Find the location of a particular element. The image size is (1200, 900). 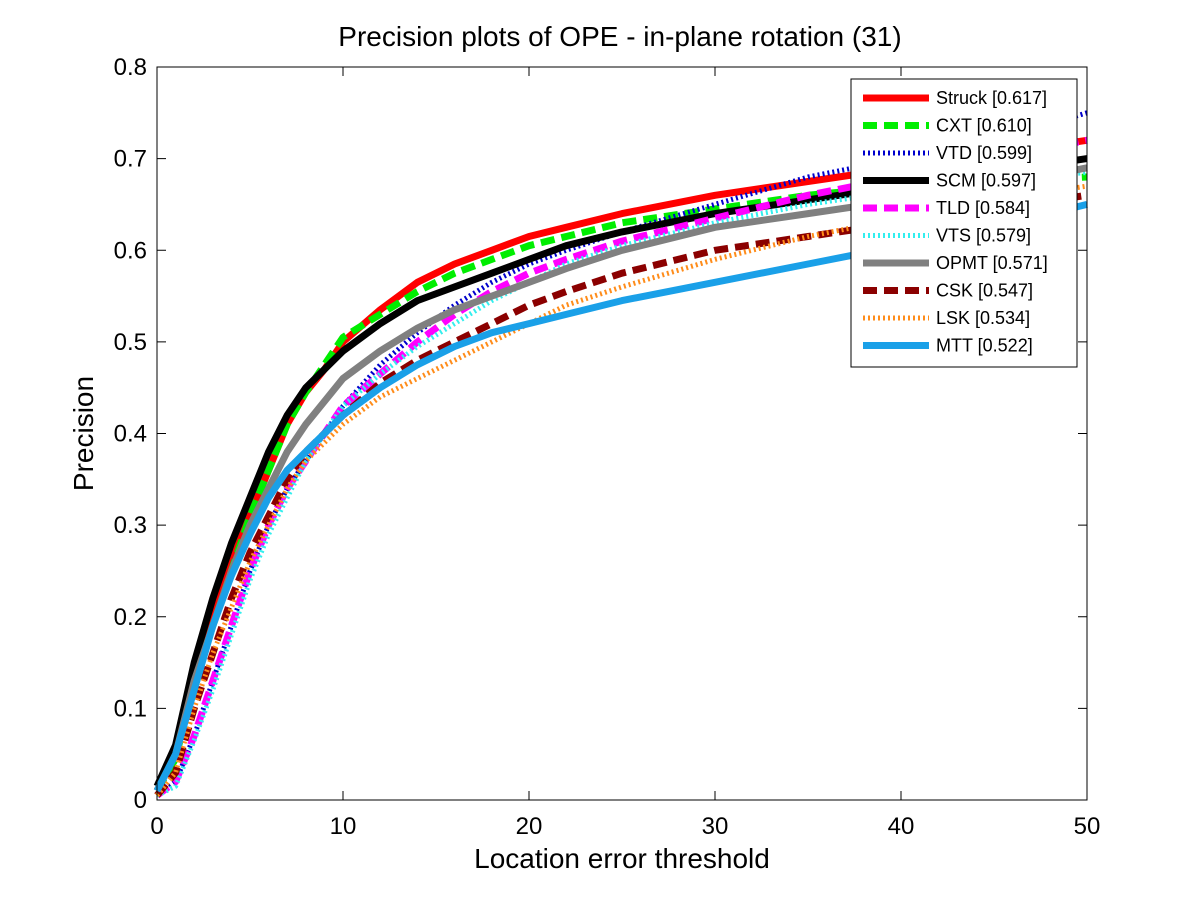

y-tick-label: 0.2 is located at coordinates (130, 617).